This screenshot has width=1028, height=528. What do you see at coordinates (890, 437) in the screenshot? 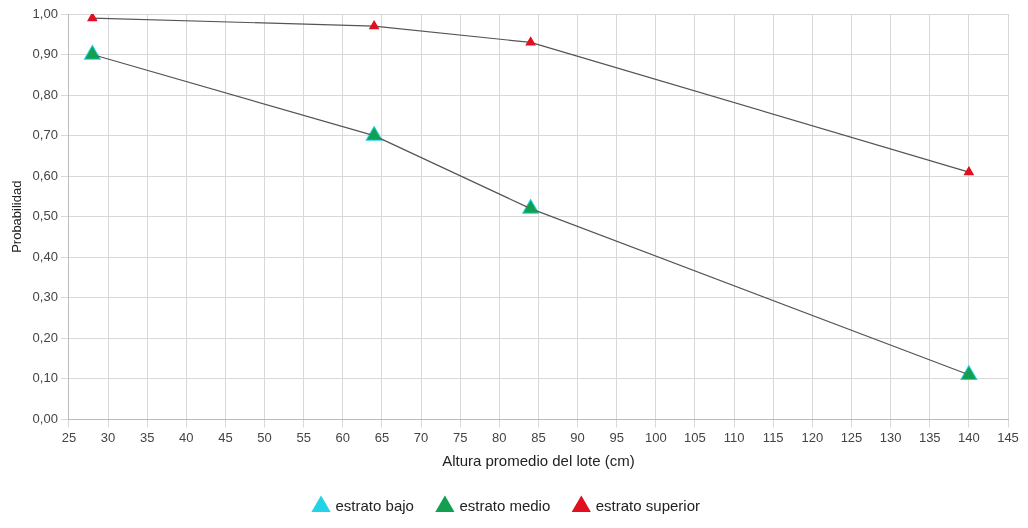
I see `x-tick-label: 130` at bounding box center [890, 437].